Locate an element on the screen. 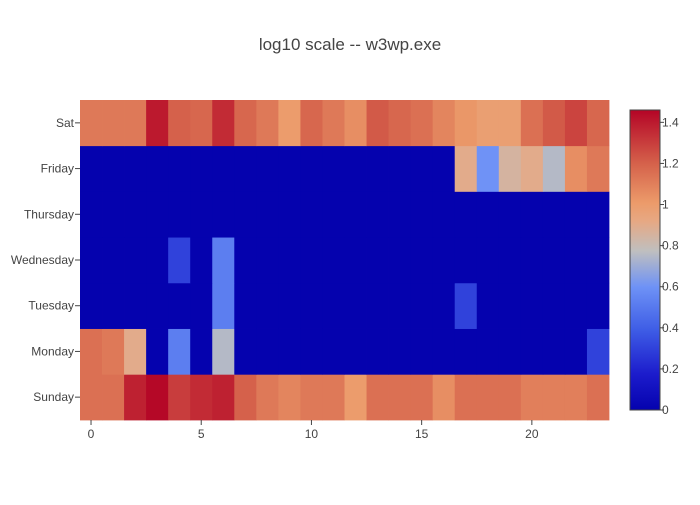 This screenshot has height=505, width=700. colorbar-ticks: 0 0.2 0.4 0.6 0.8 1 1.2 1.4 is located at coordinates (669, 266).